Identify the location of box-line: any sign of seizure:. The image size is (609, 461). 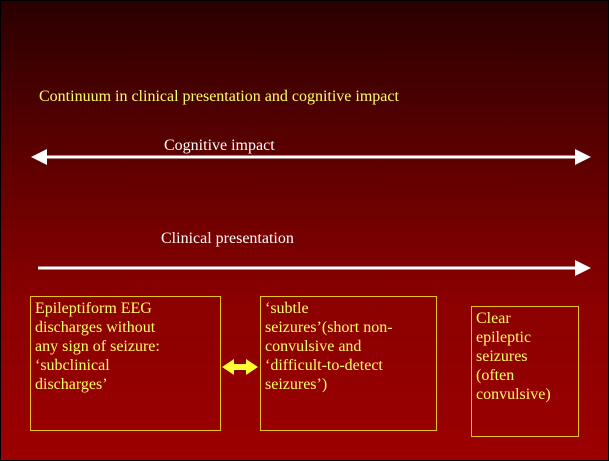
(97, 346).